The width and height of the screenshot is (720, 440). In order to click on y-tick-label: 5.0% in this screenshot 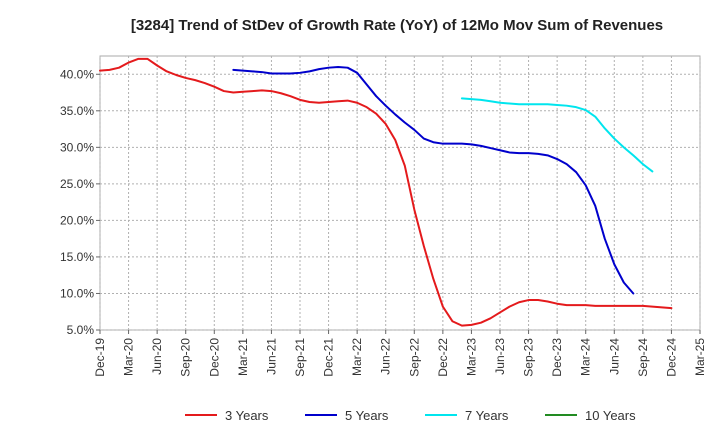, I will do `click(81, 330)`.